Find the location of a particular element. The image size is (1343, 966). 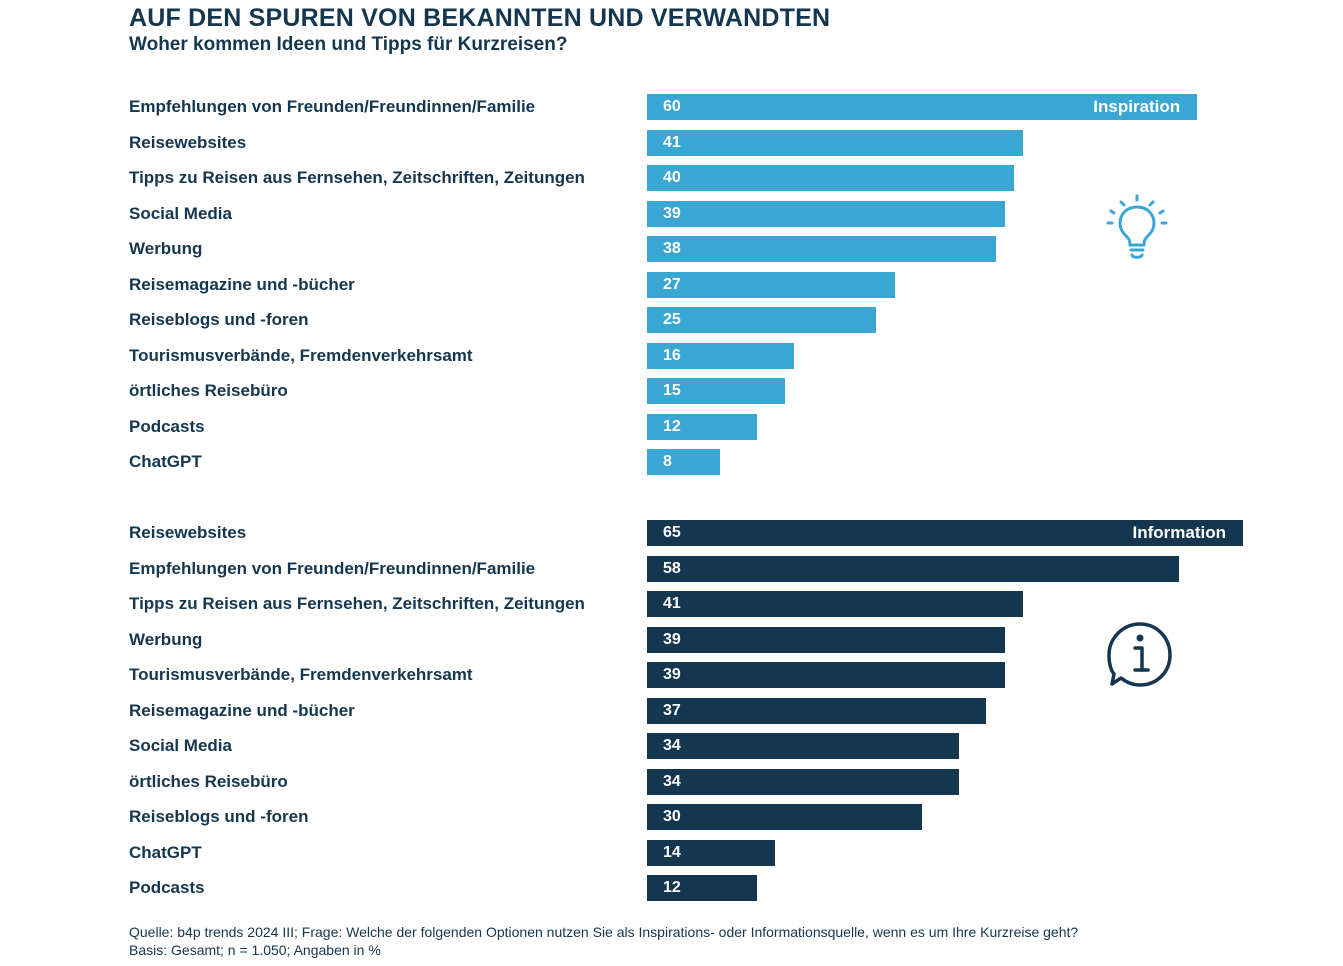

bar-row-tourismusverbaende-fremdenverkehrsamt: Tourismusverbände, Fremdenverkehrsamt 39 is located at coordinates (671, 675).